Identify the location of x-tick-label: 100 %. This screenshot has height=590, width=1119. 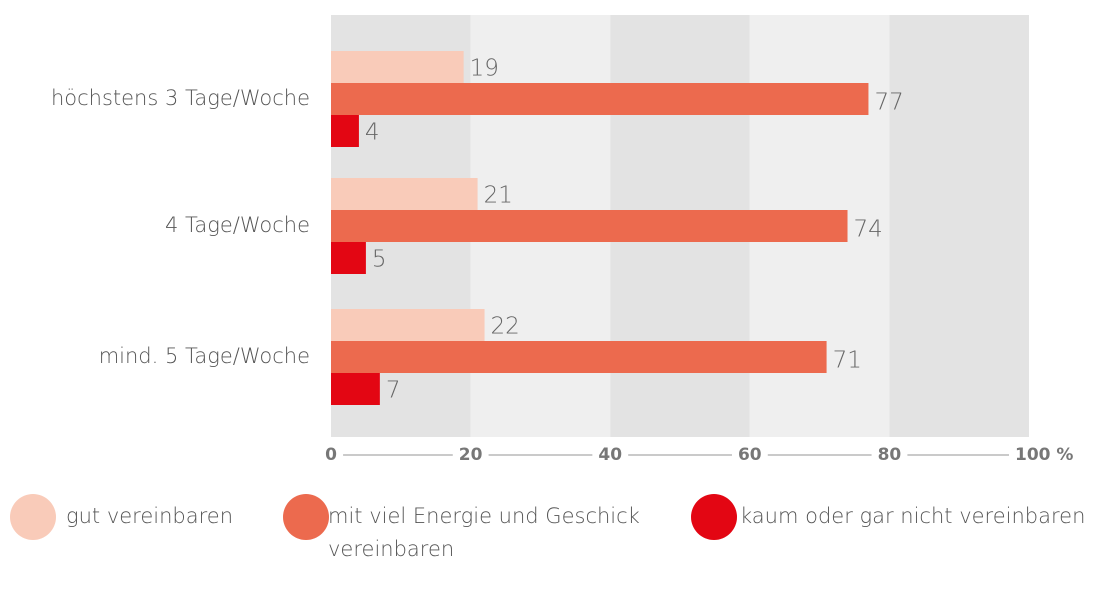
(1044, 455).